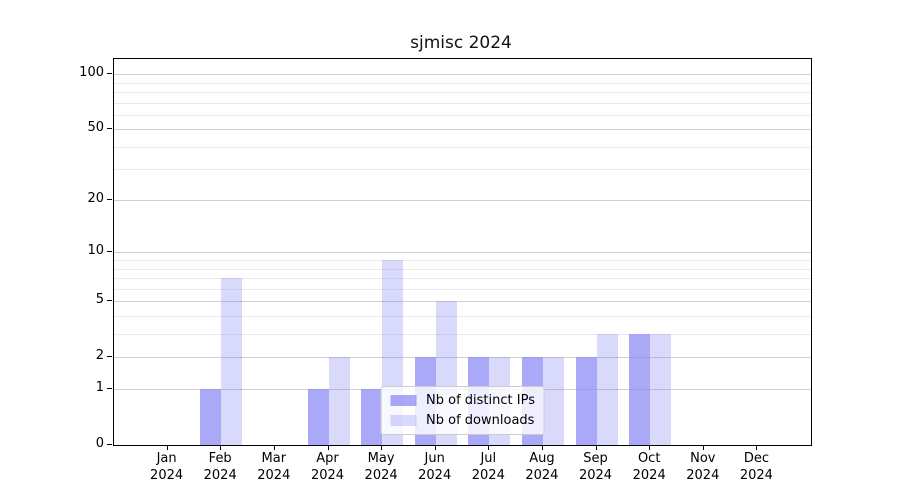 This screenshot has width=900, height=500. Describe the element at coordinates (403, 420) in the screenshot. I see `legend-swatch-downloads` at that location.